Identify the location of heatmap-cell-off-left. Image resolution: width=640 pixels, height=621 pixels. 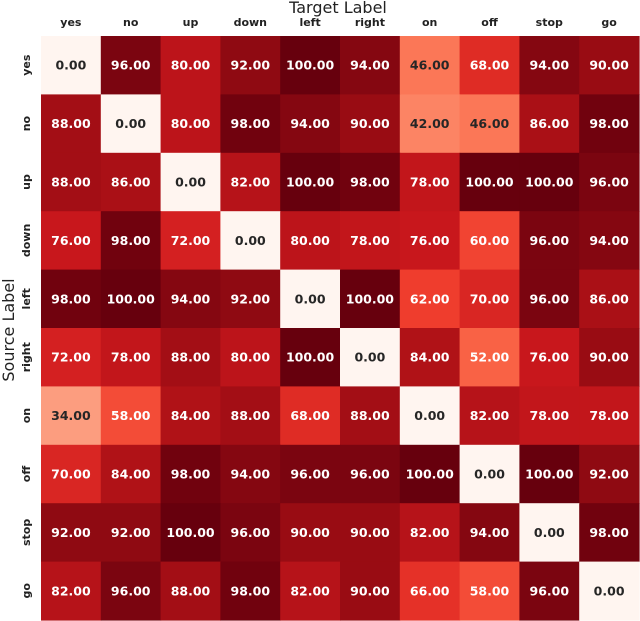
(310, 474).